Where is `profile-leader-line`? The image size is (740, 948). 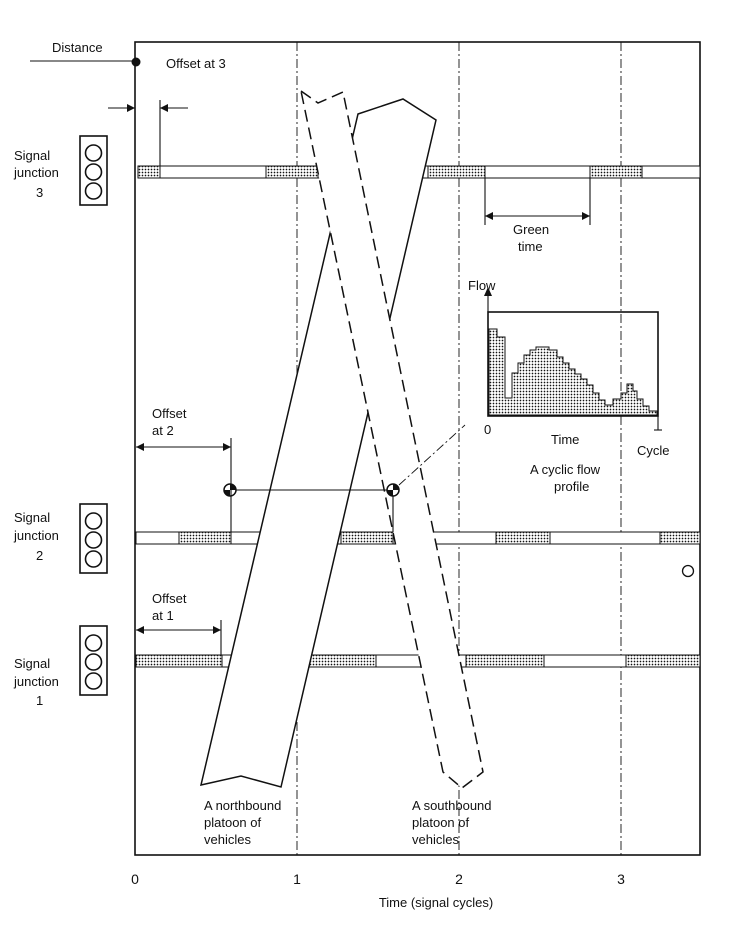 profile-leader-line is located at coordinates (432, 455).